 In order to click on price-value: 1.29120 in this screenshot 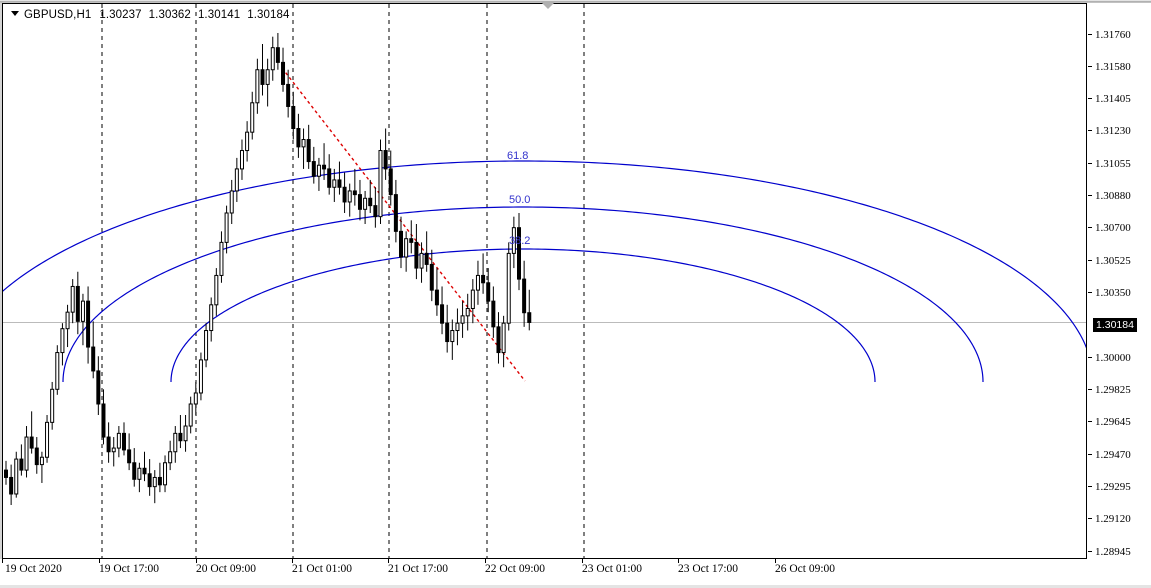, I will do `click(1113, 519)`.